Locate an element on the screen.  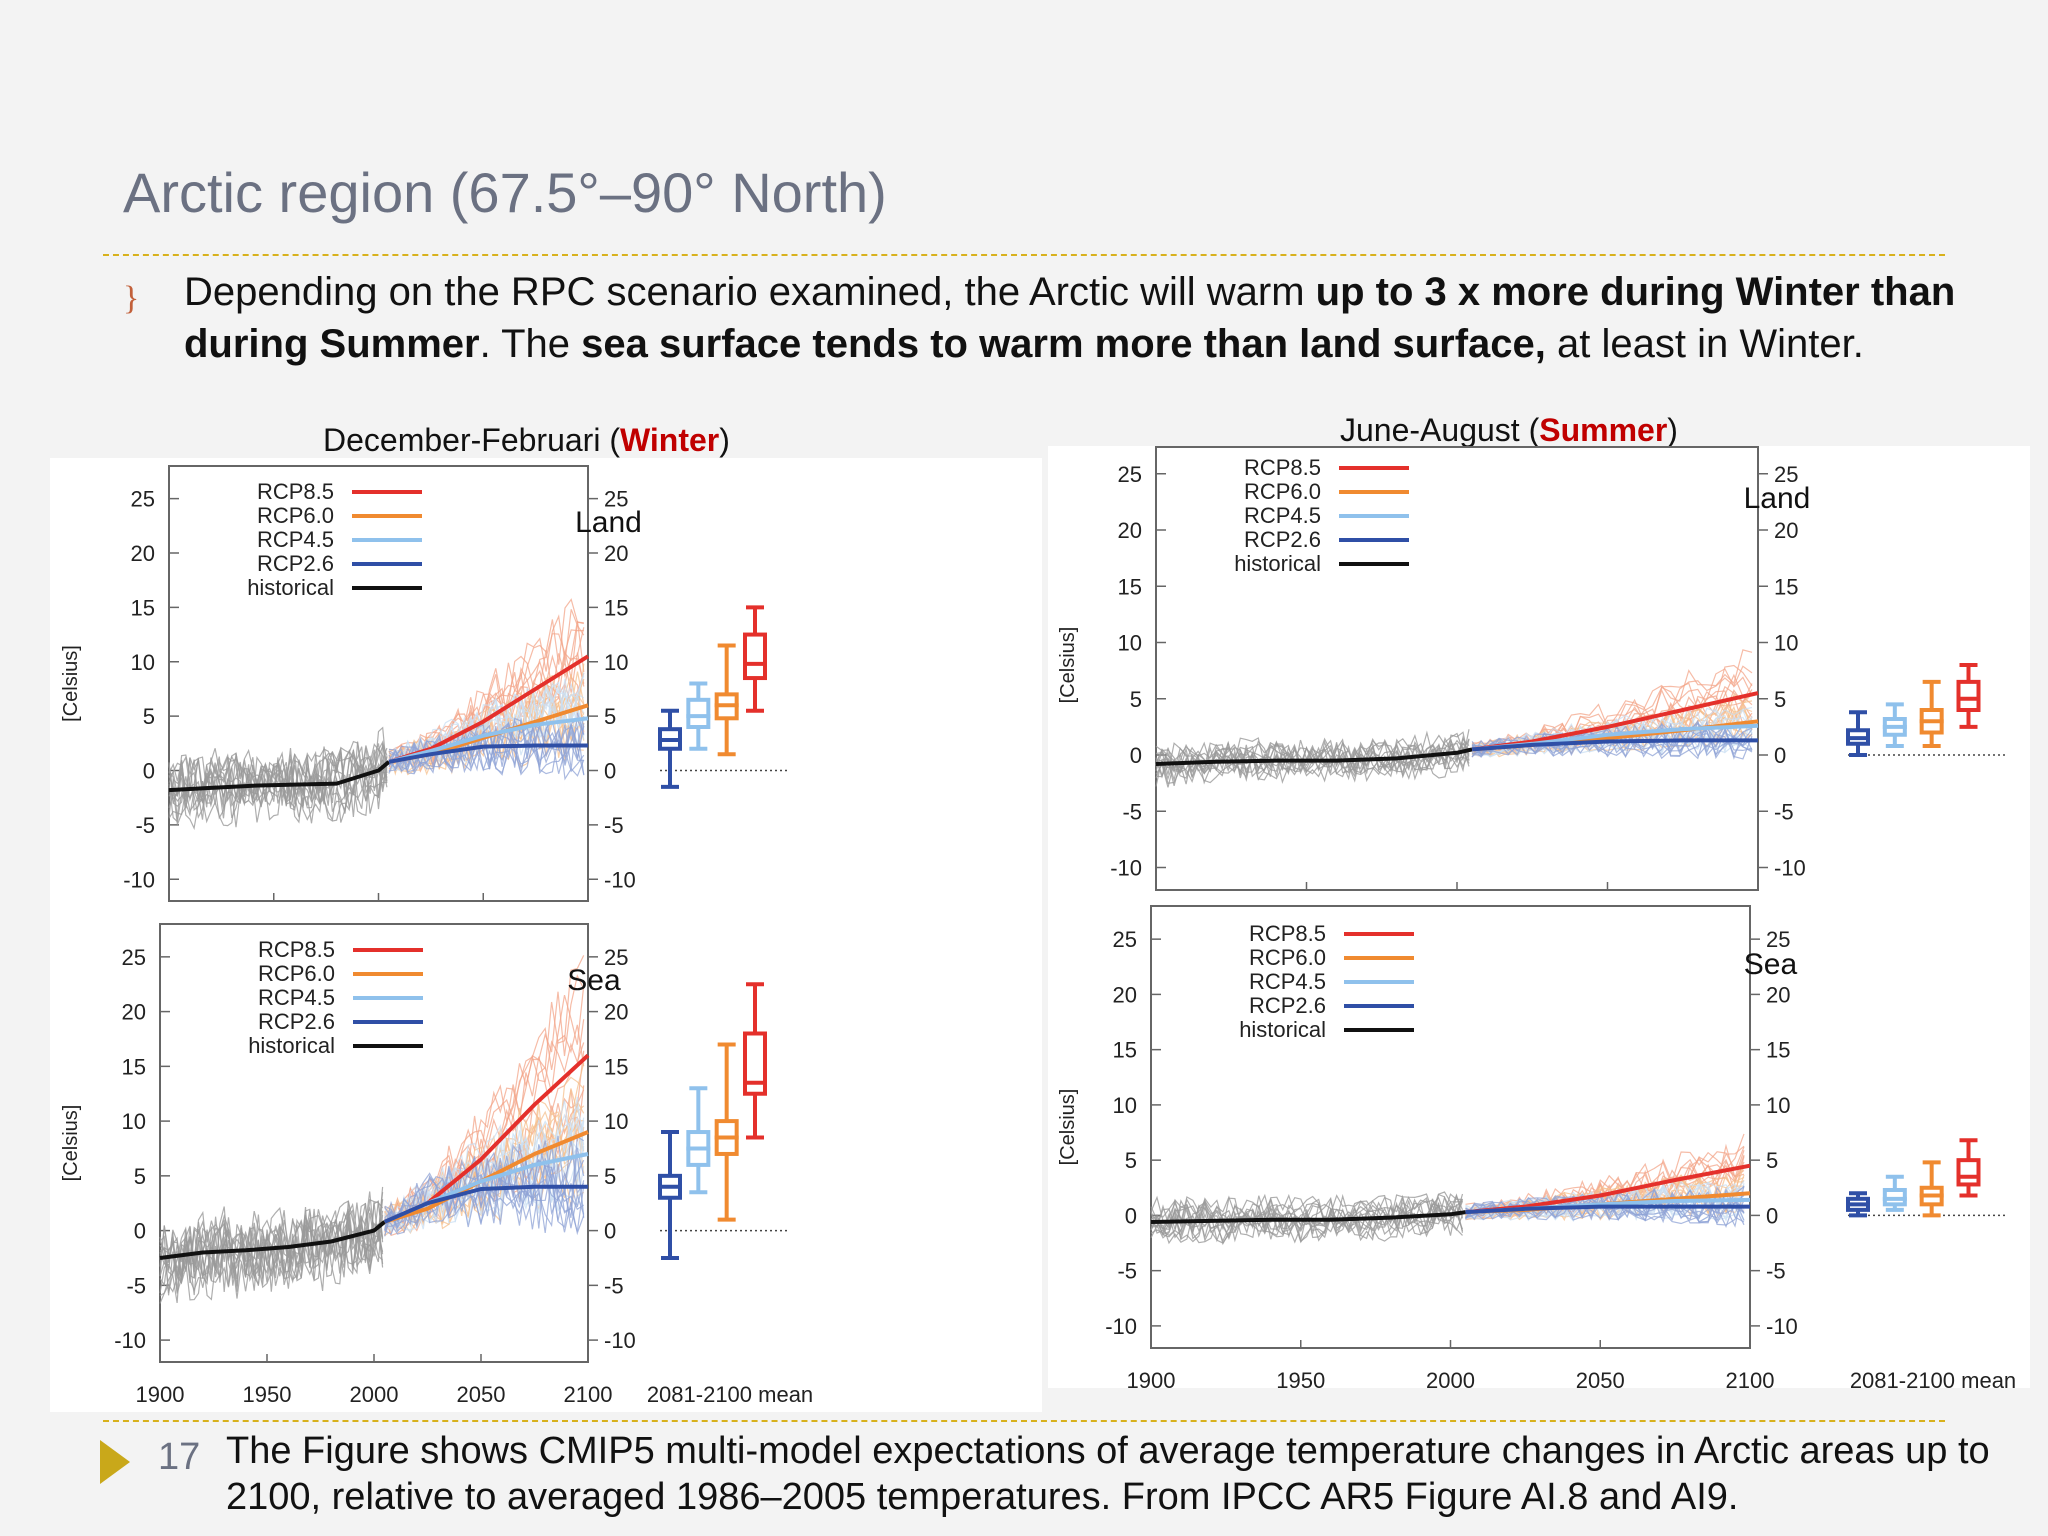
x-tick-label: 1900 is located at coordinates (160, 1394).